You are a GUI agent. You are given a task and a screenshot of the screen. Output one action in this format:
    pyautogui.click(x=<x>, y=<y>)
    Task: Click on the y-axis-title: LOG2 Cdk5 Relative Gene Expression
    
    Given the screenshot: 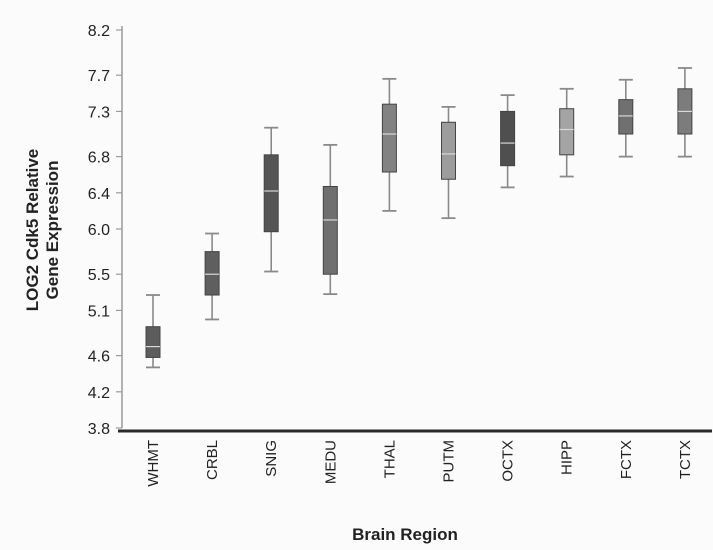 What is the action you would take?
    pyautogui.click(x=42, y=230)
    